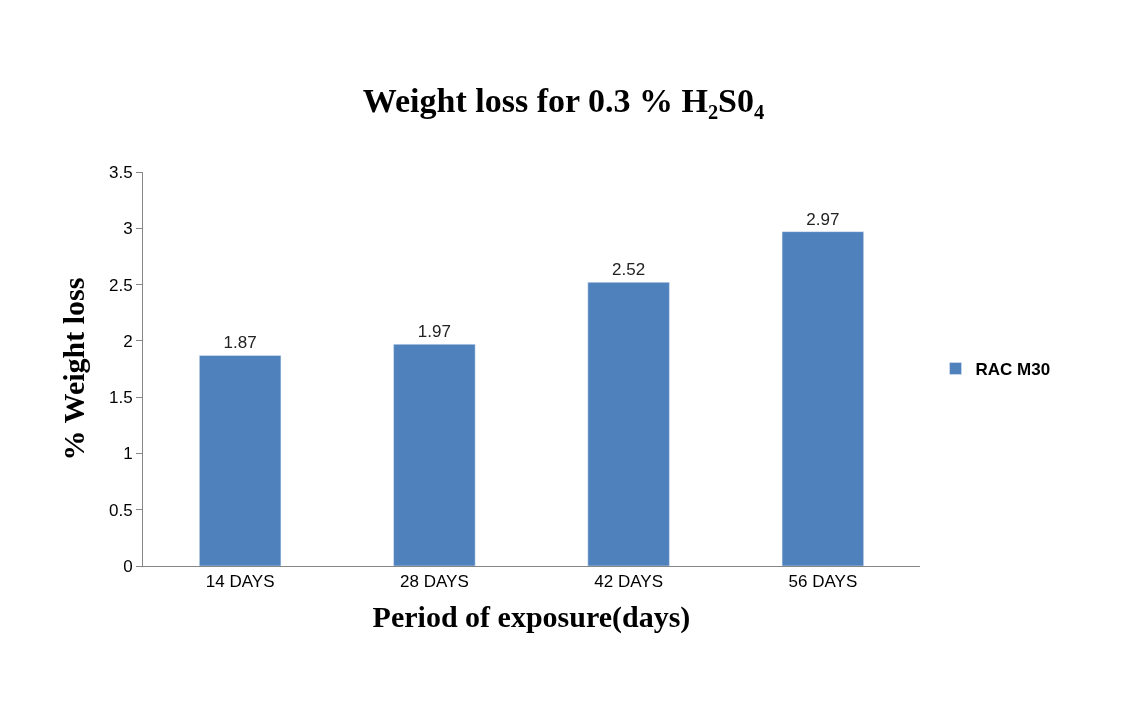 This screenshot has height=715, width=1127. I want to click on x-tick-label: 28 DAYS, so click(434, 582).